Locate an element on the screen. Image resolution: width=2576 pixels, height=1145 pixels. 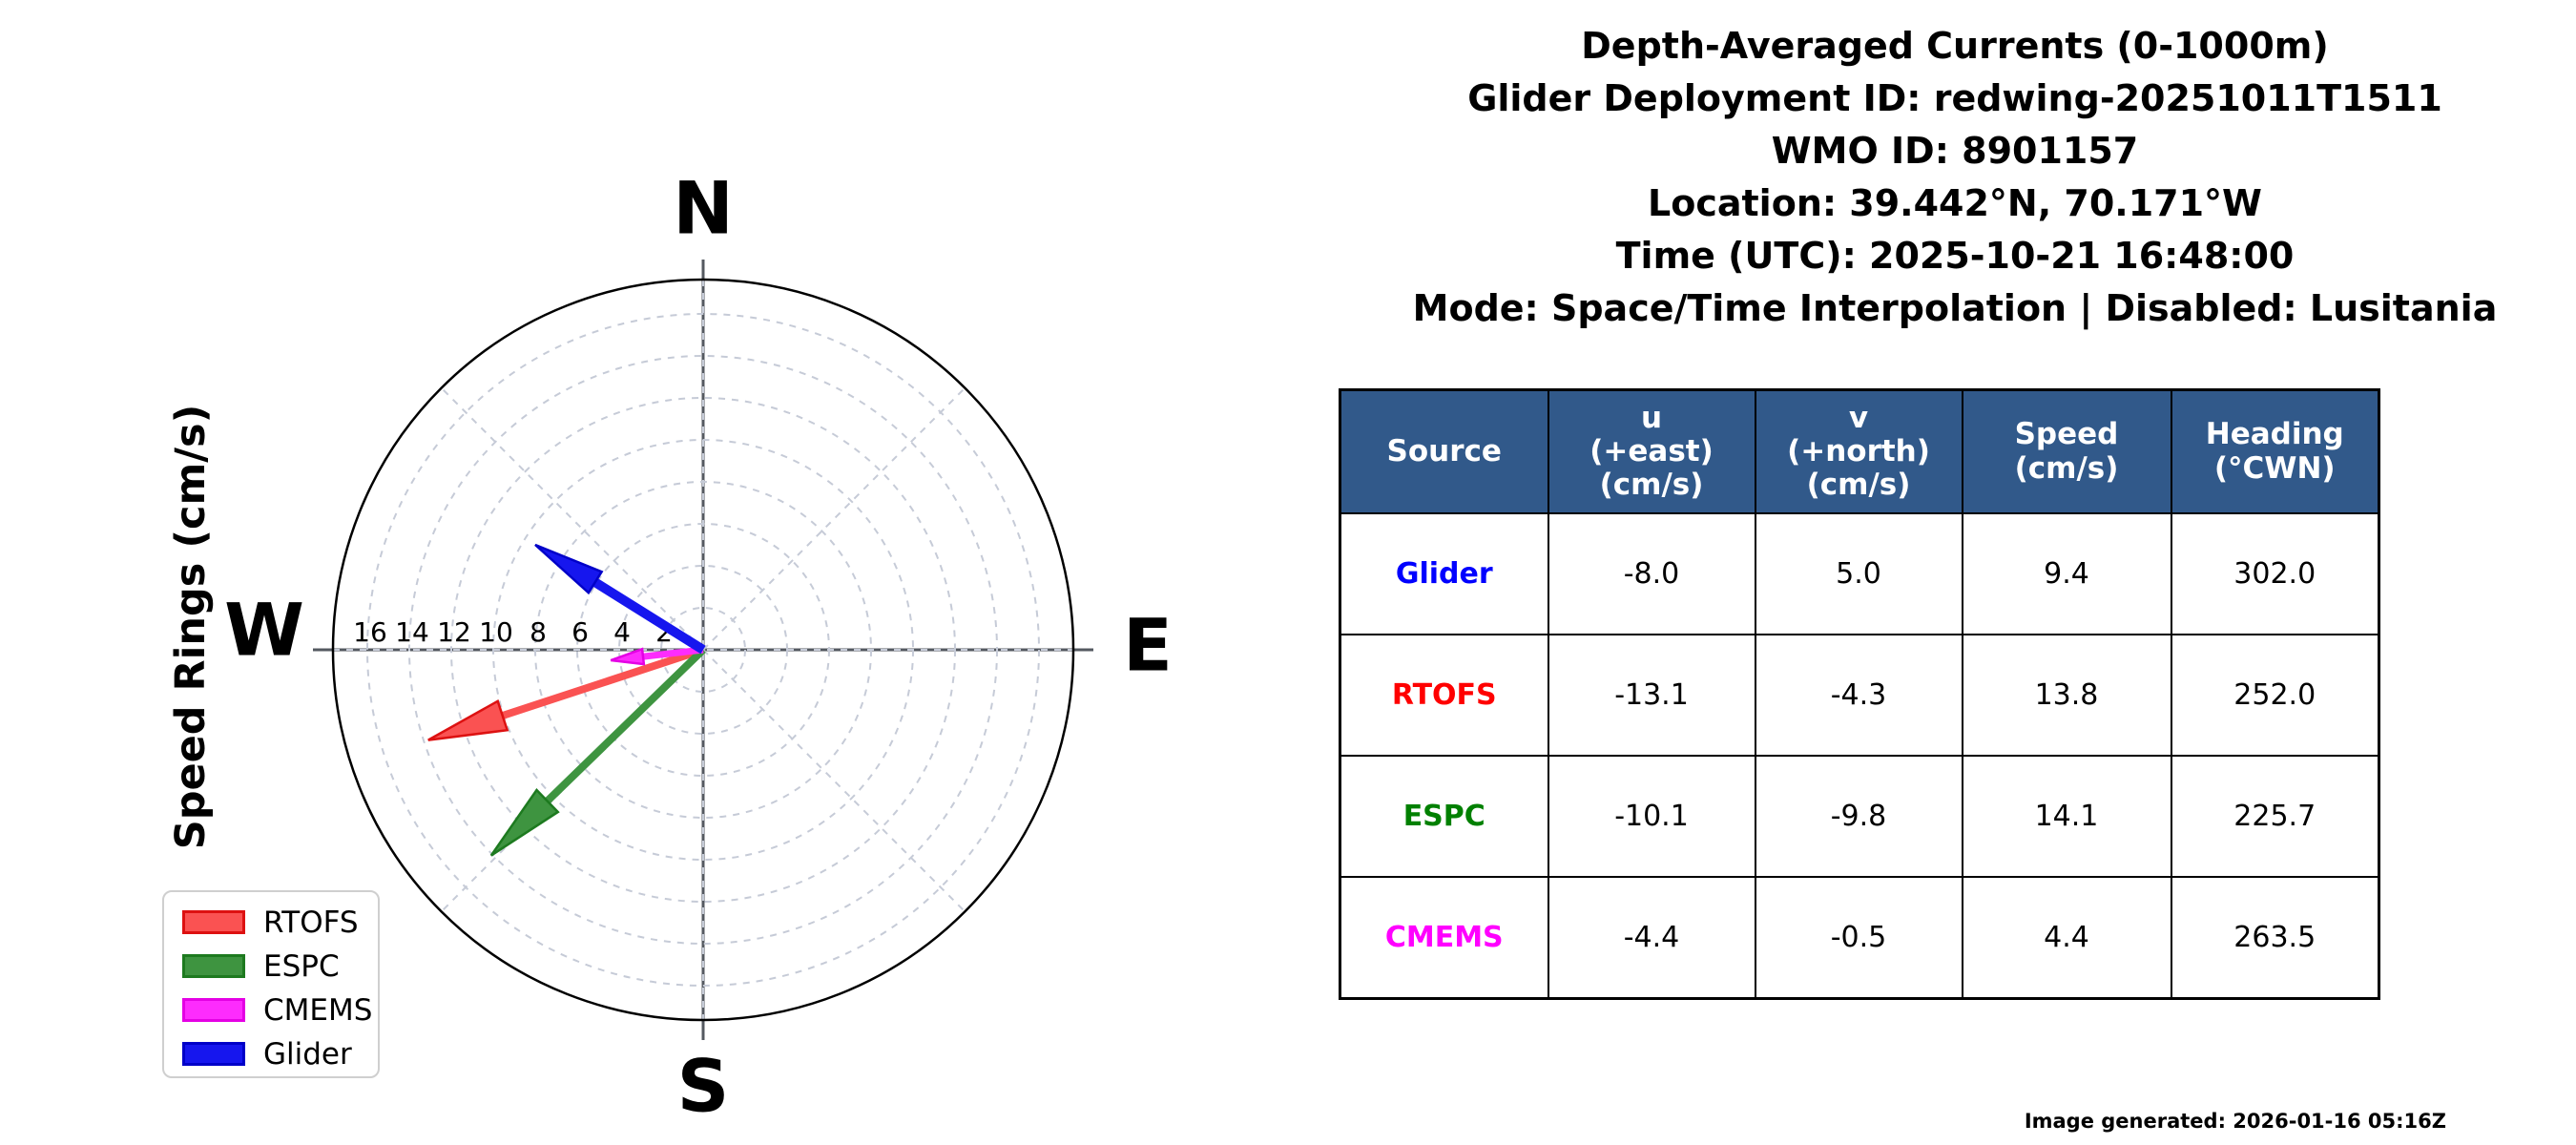
legend-label-rtofs: RTOFS is located at coordinates (311, 922).